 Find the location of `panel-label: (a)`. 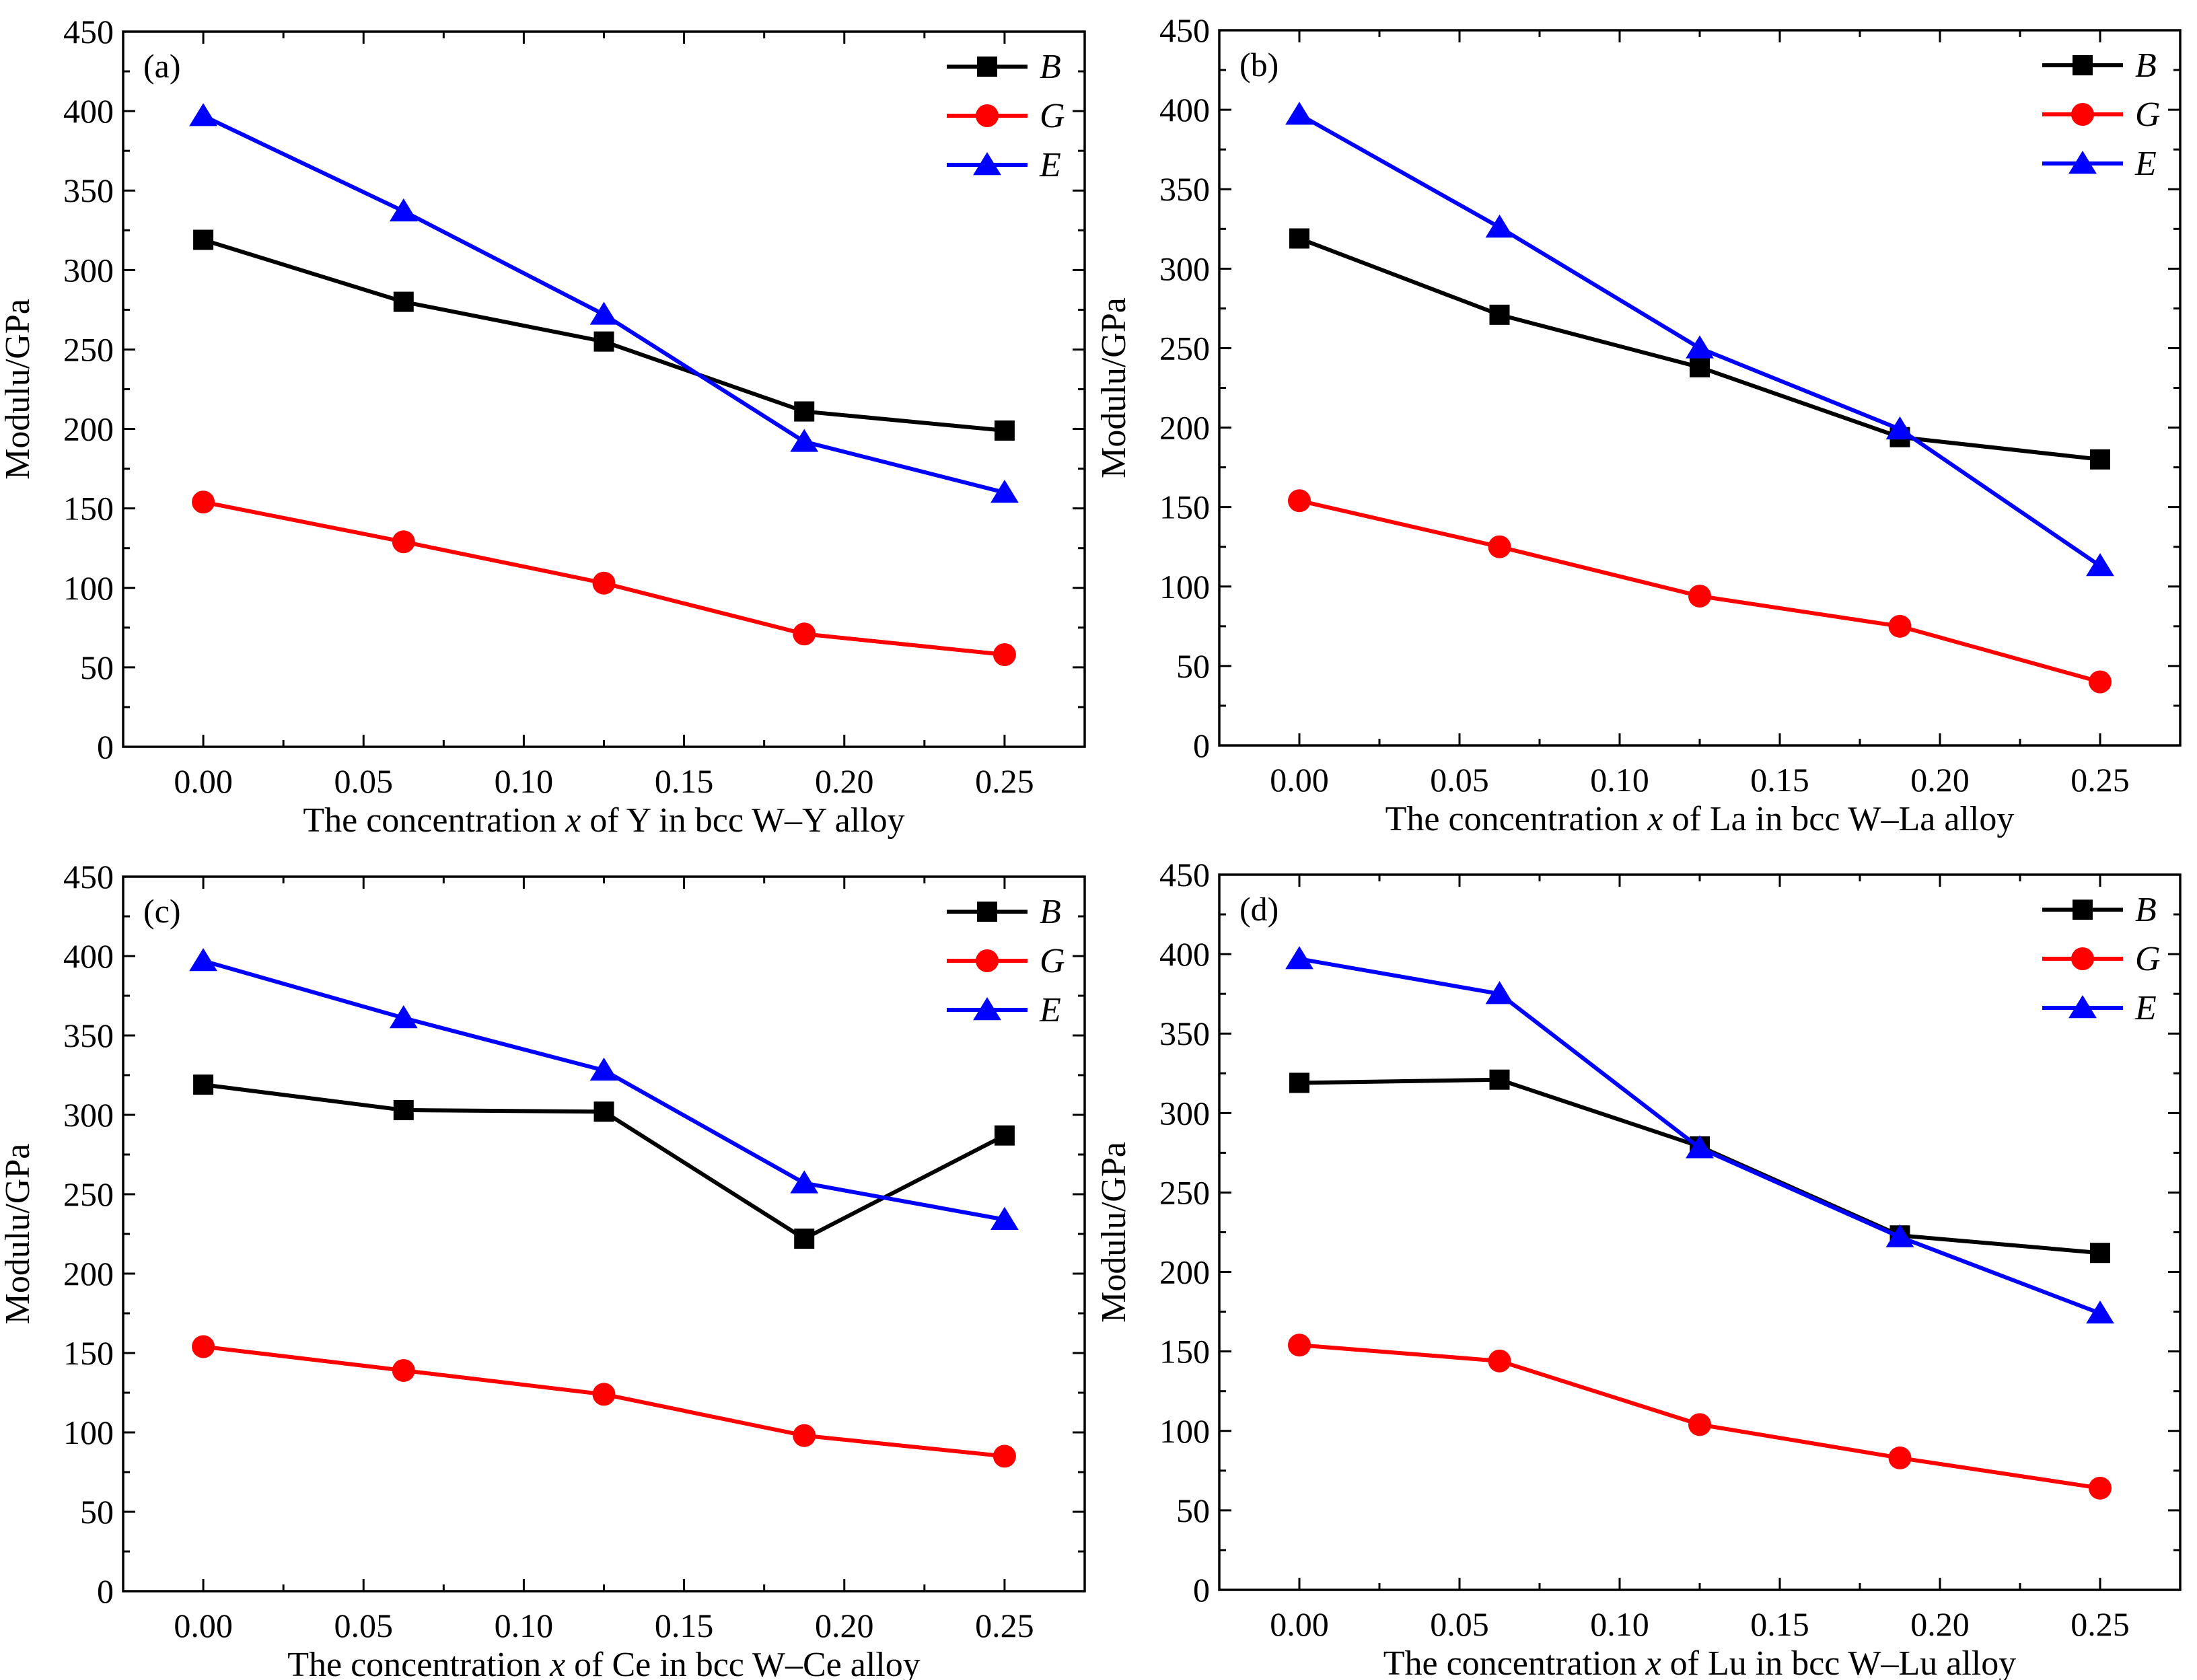

panel-label: (a) is located at coordinates (162, 66).